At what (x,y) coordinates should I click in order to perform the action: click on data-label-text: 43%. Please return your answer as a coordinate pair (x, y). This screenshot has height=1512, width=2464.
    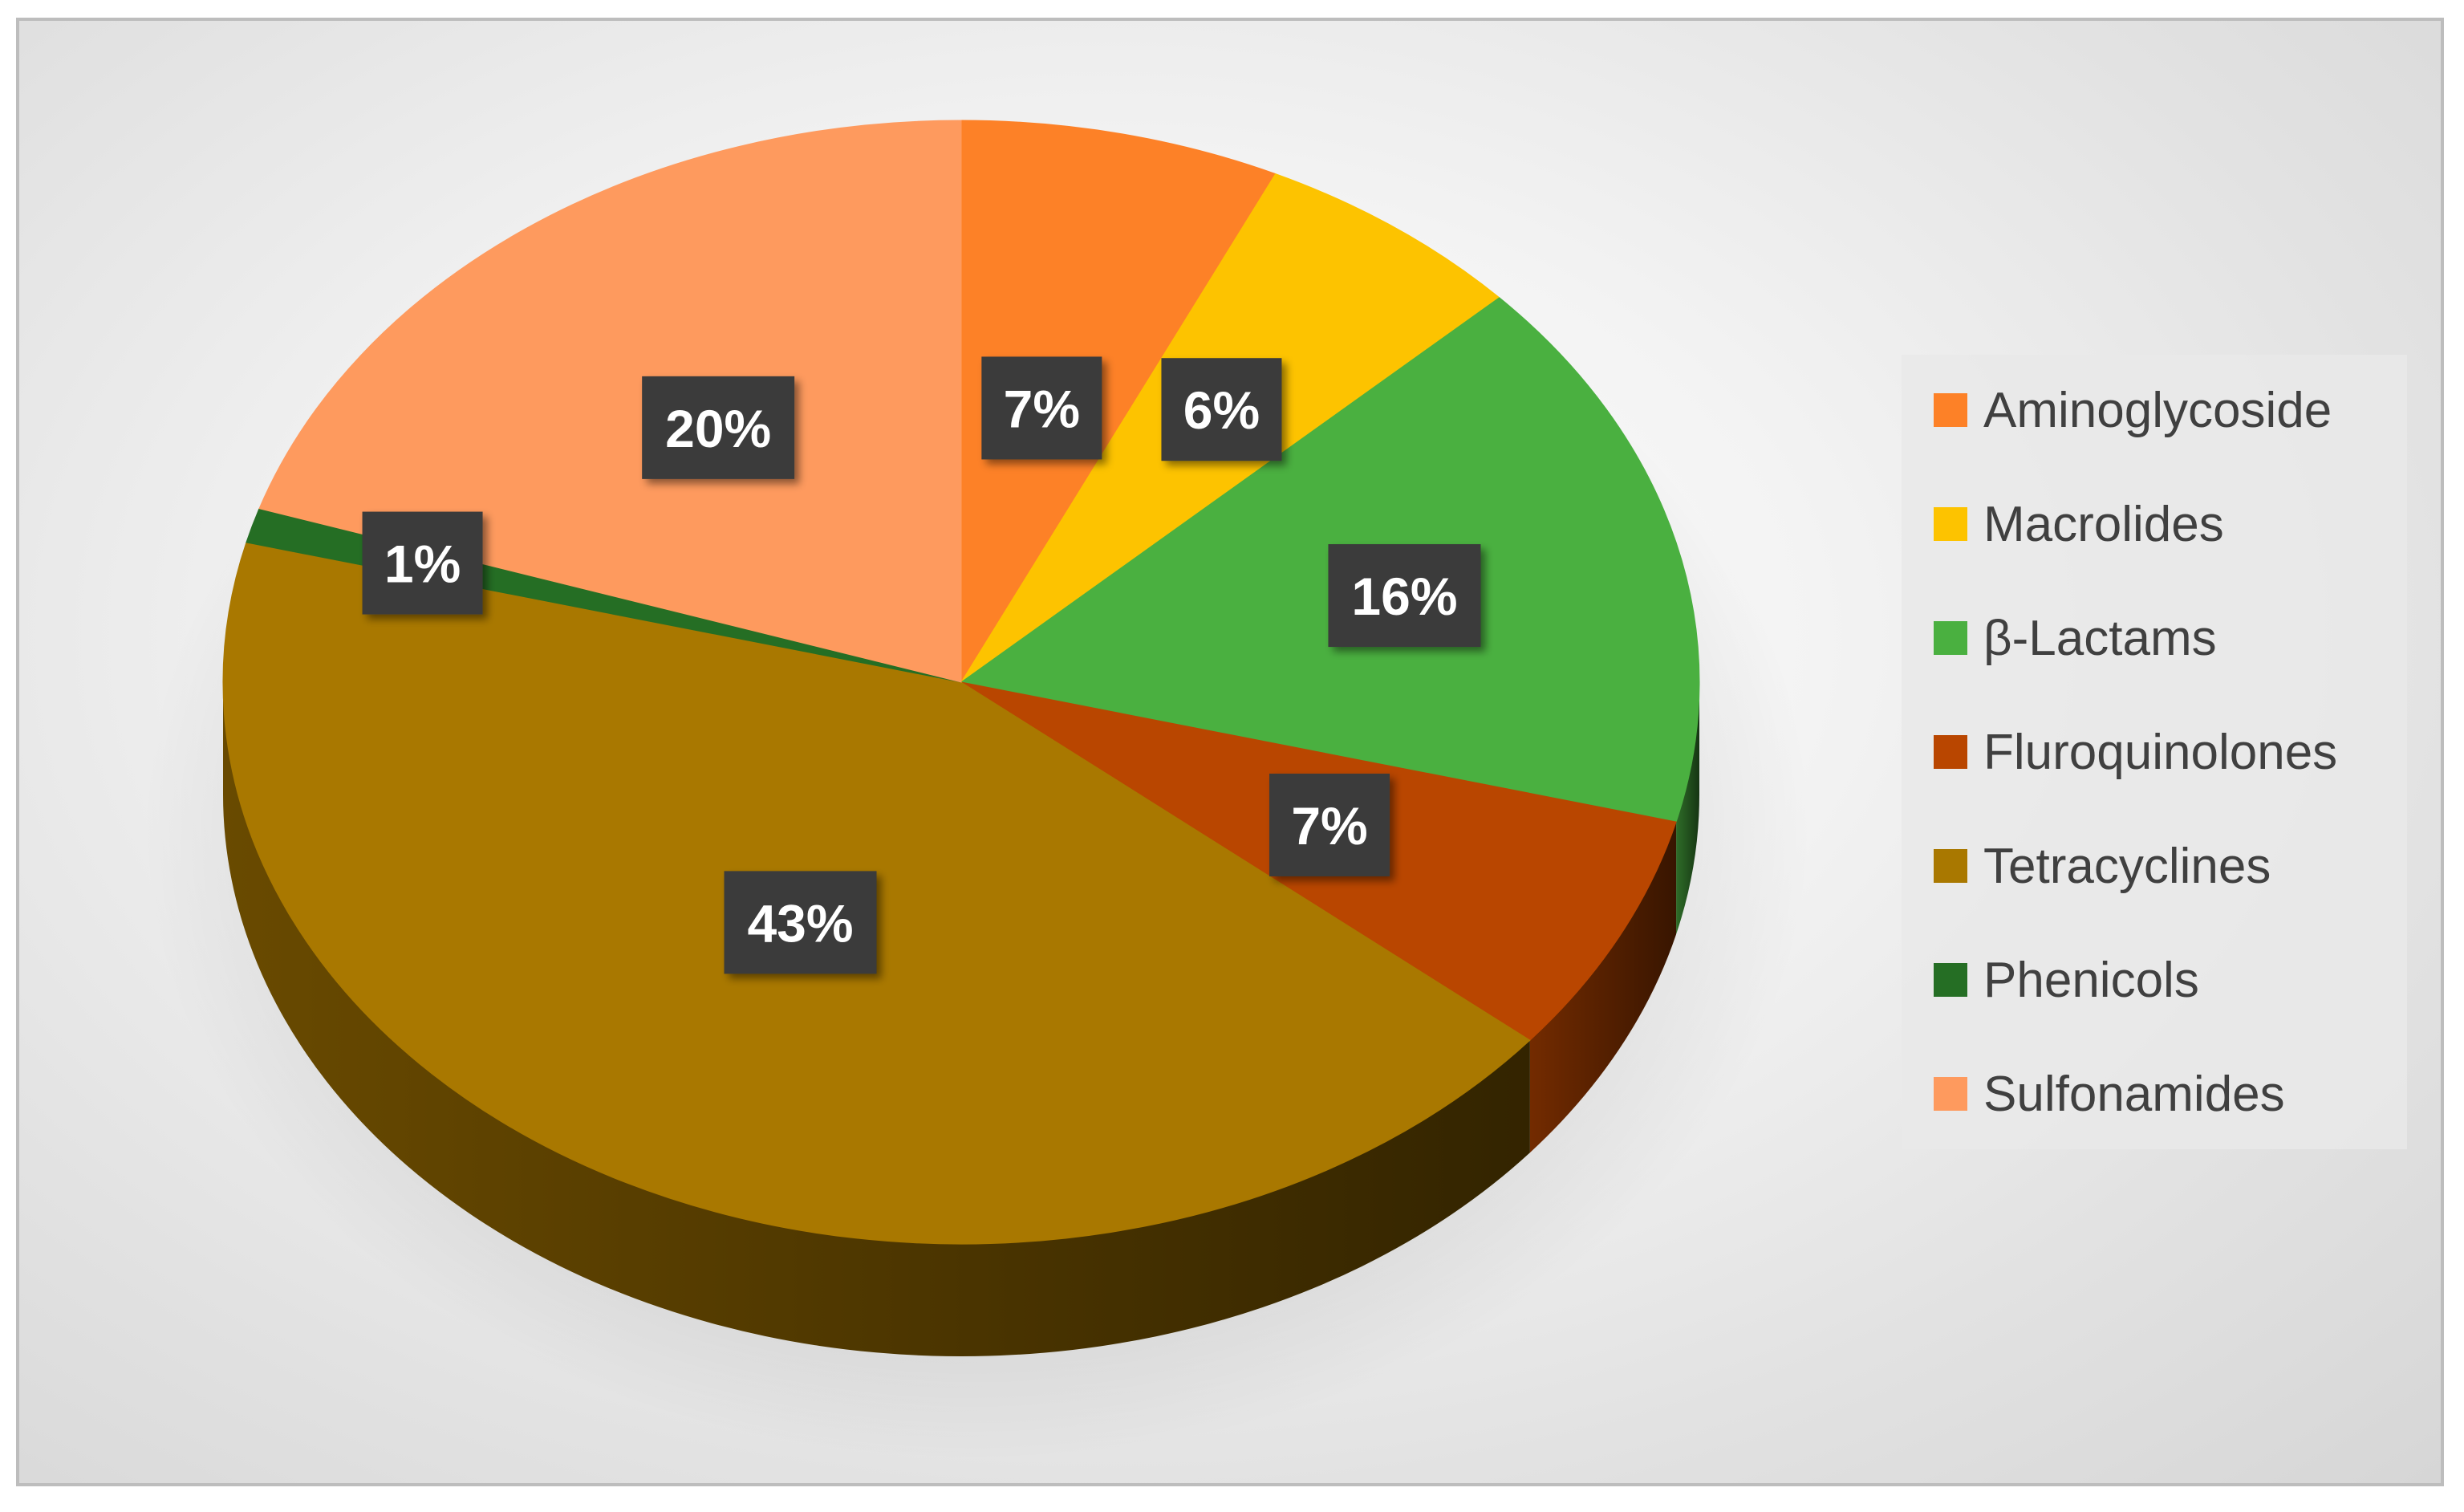
    Looking at the image, I should click on (800, 923).